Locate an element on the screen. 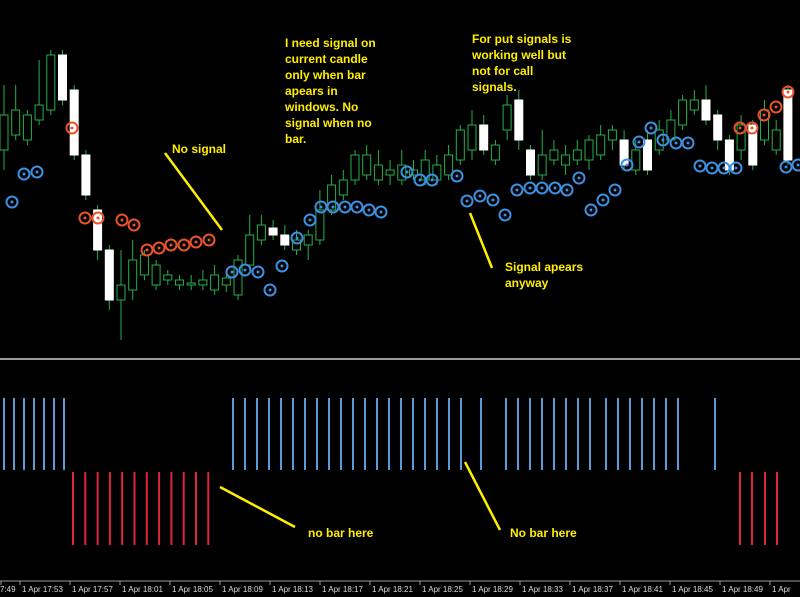  annotation-line: only when bar is located at coordinates (325, 75).